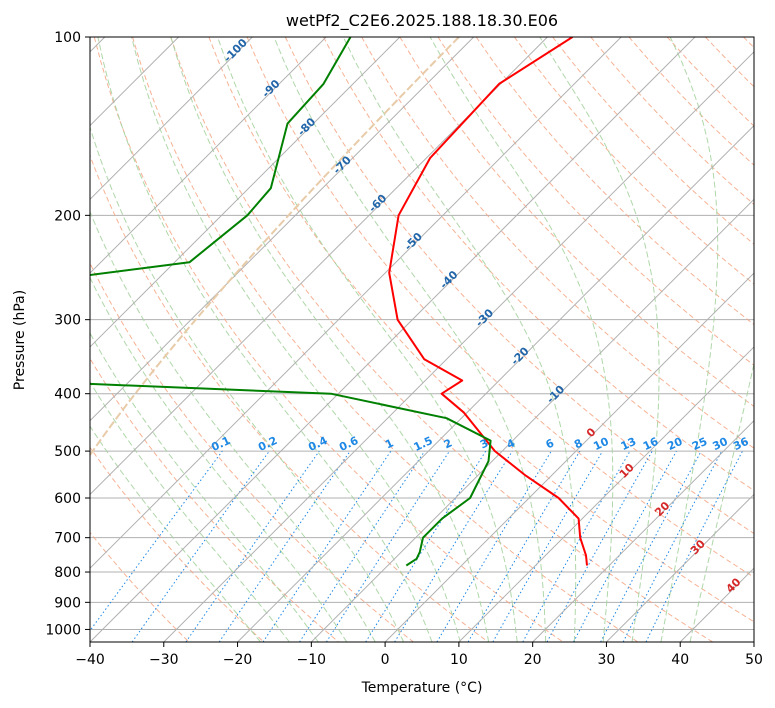 The width and height of the screenshot is (775, 708). I want to click on mixing-ratio-label: 13, so click(628, 444).